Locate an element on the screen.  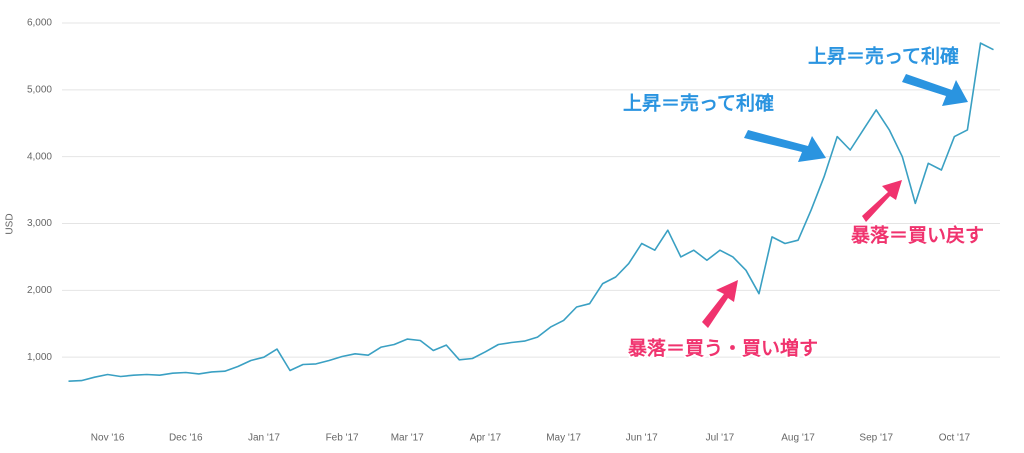
y-tick-label: 3,000 is located at coordinates (39, 223).